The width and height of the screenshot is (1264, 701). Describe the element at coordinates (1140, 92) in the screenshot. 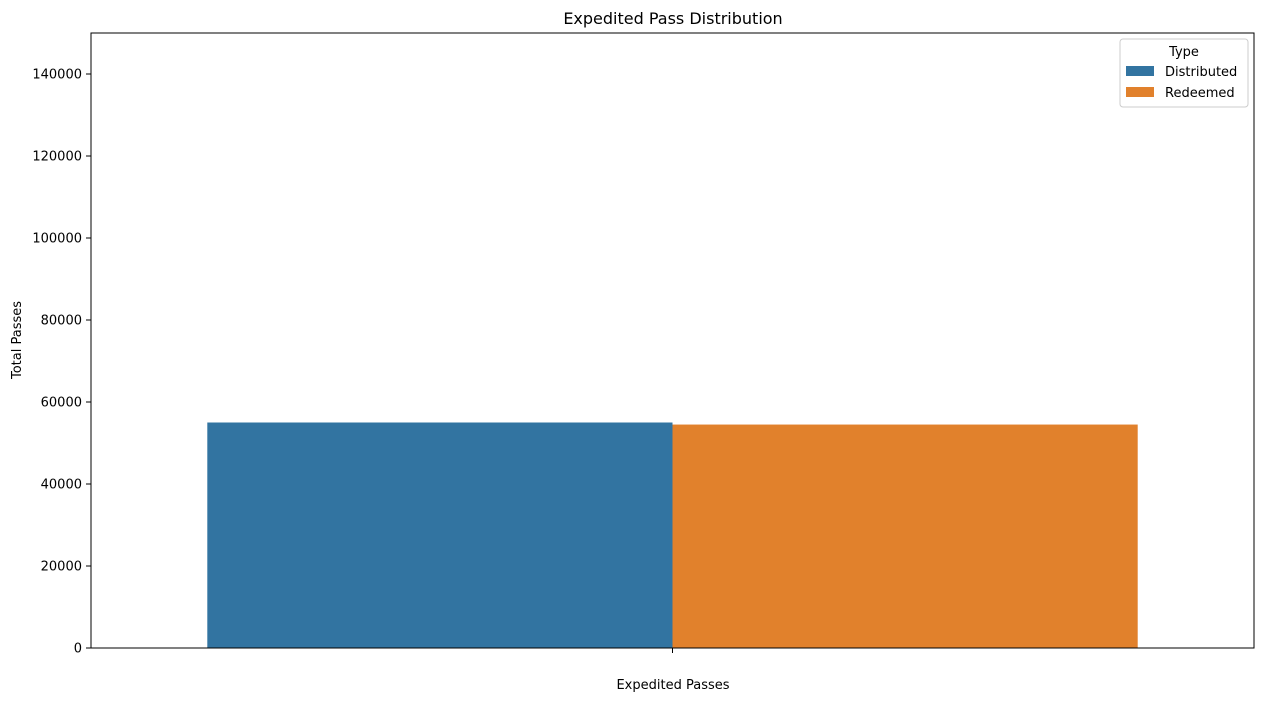

I see `legend-swatch-redeemed` at that location.